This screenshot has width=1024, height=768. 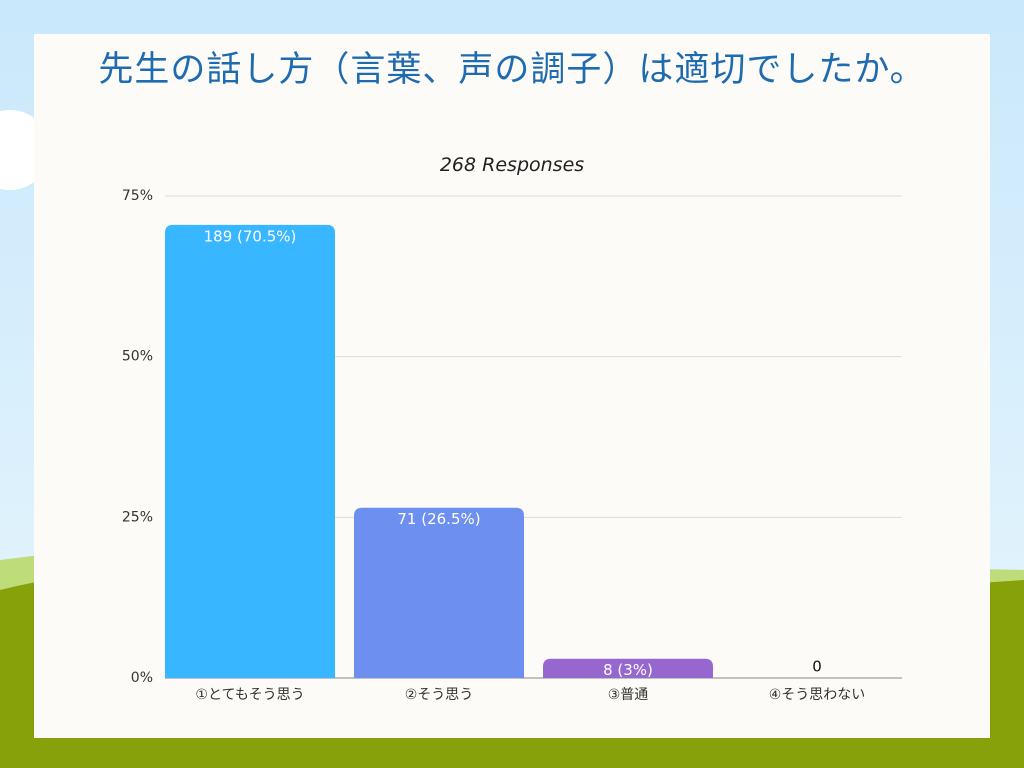 I want to click on x-tick-label: ②そう思う, so click(x=439, y=695).